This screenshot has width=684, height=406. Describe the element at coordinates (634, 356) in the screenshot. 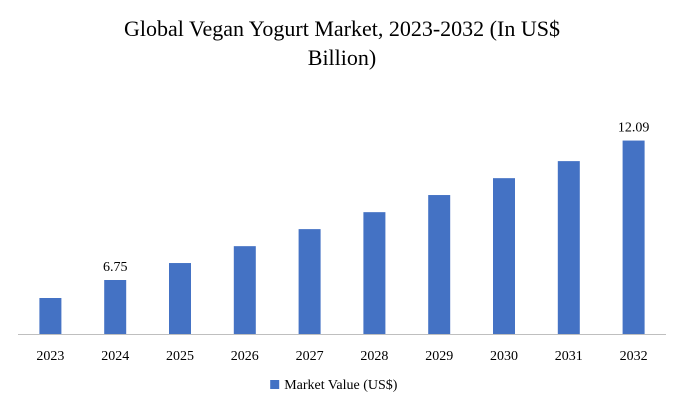

I see `x-tick-label-2032: 2032` at that location.